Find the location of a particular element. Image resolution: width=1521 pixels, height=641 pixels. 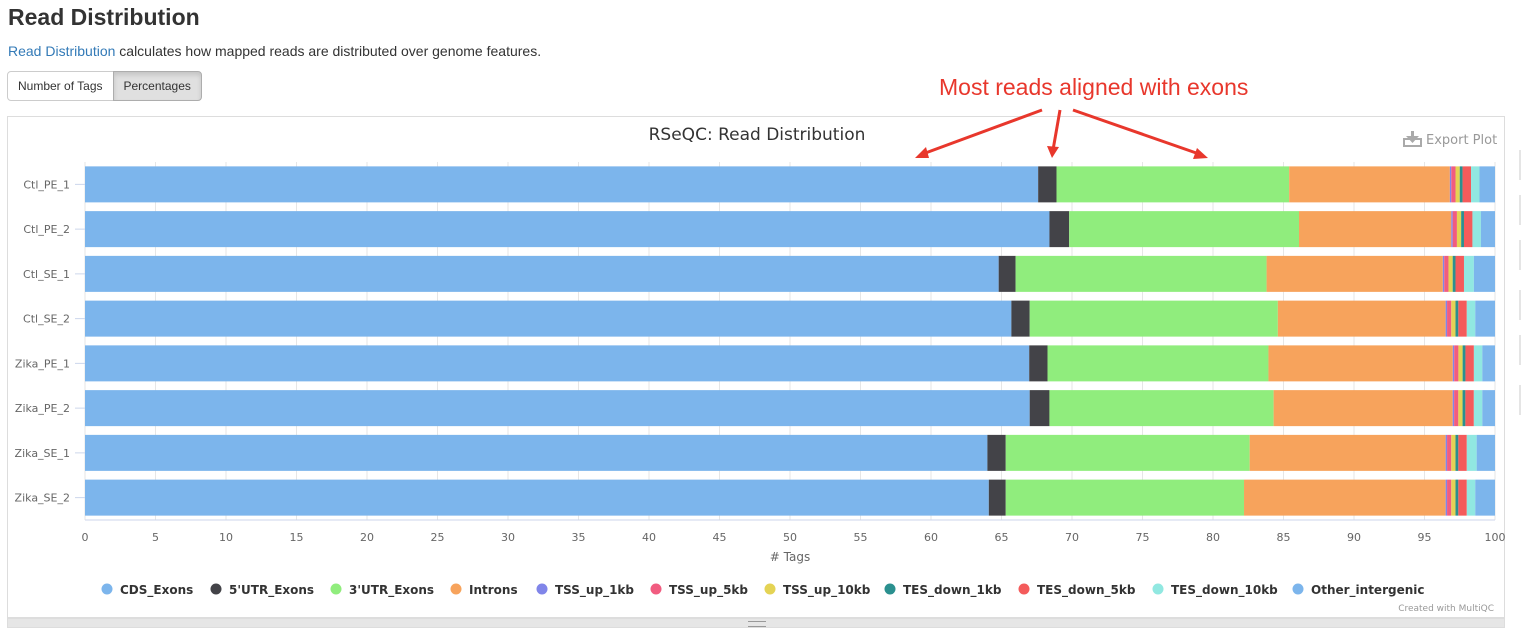

legend-item-tes-down-5kb: TES_down_5kb is located at coordinates (1077, 590).